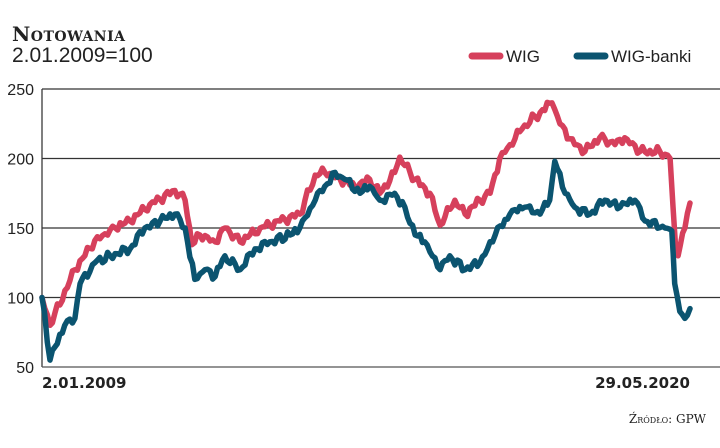  What do you see at coordinates (20, 160) in the screenshot?
I see `y-tick-label: 200` at bounding box center [20, 160].